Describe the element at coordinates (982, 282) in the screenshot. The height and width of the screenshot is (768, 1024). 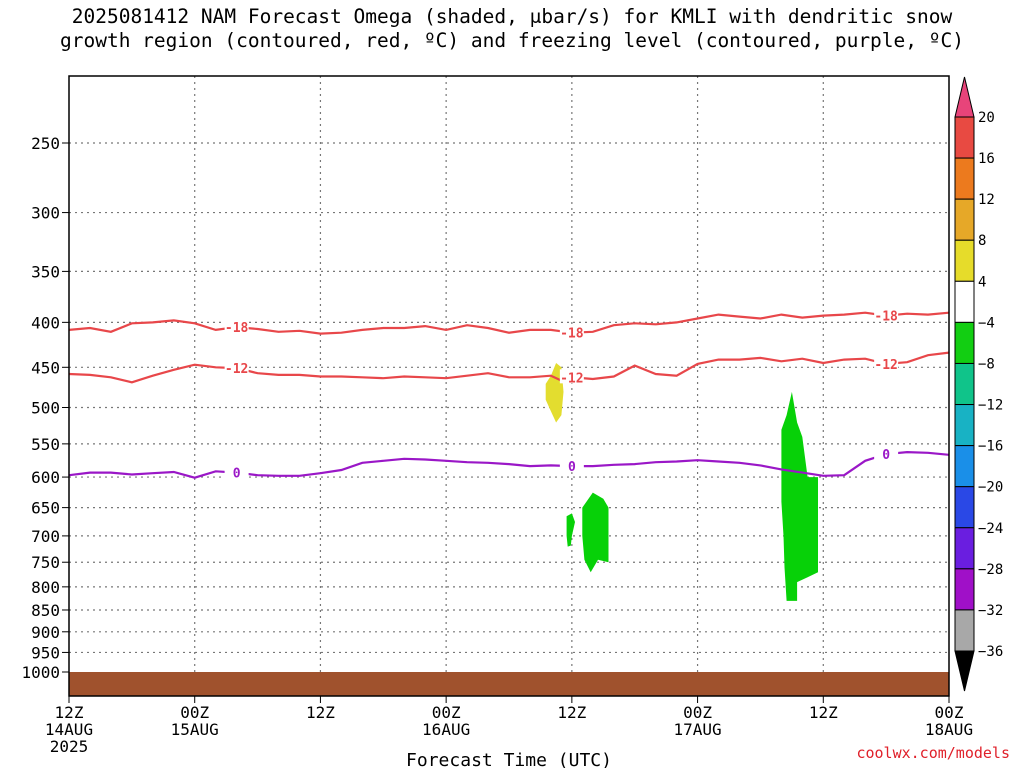
I see `colorbar-label: 4` at that location.